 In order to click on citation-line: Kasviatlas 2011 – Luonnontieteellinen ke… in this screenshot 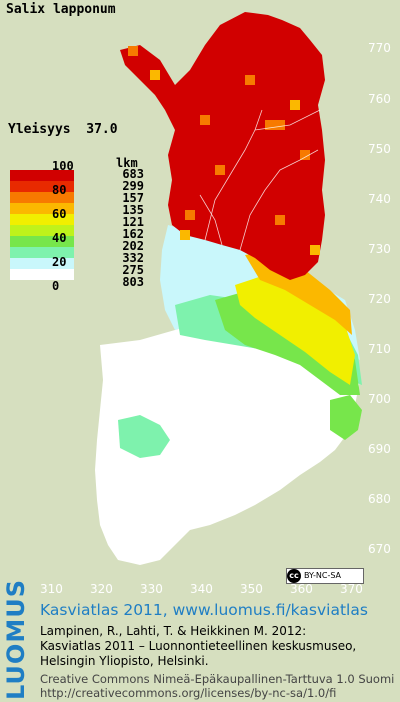, I will do `click(198, 646)`.